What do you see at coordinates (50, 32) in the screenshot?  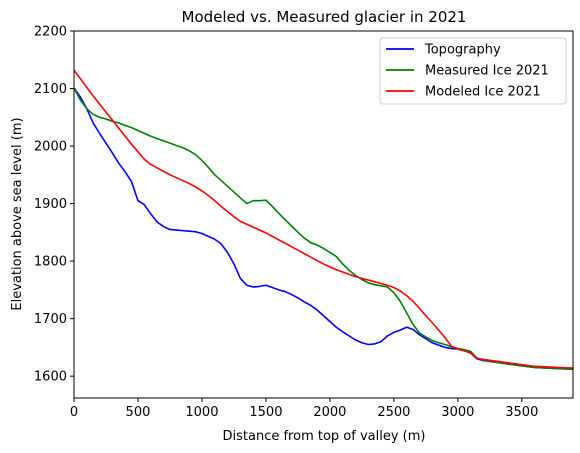 I see `y-tick-label: 2200` at bounding box center [50, 32].